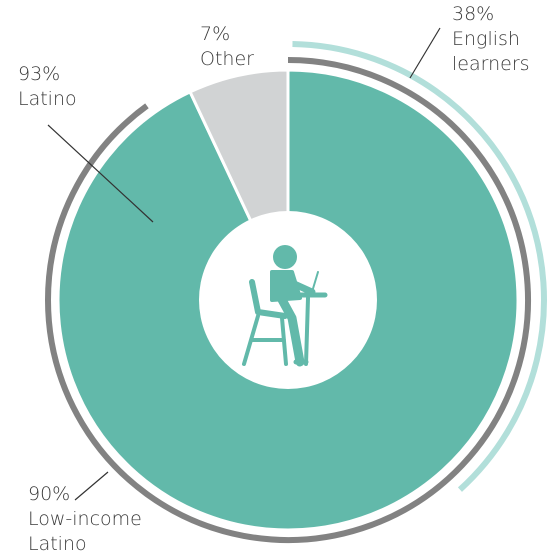  I want to click on icon-chair-back, so click(268, 299).